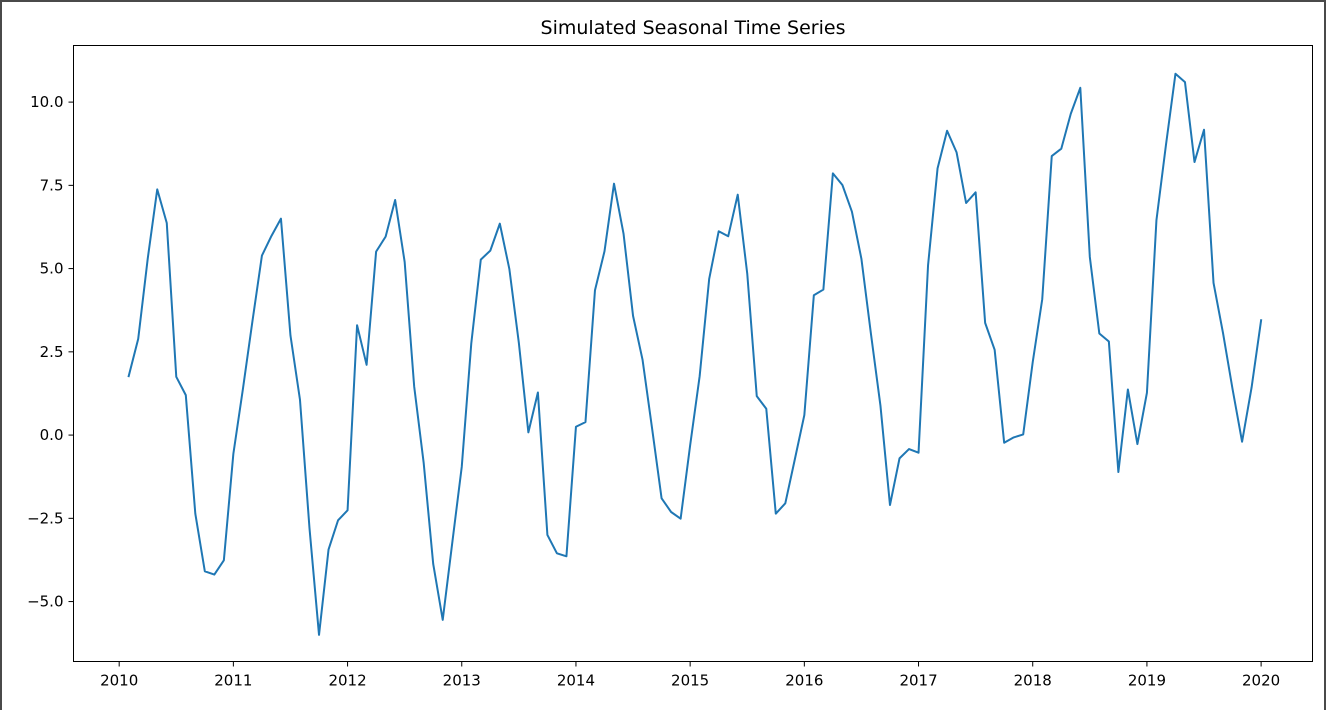 This screenshot has width=1326, height=710. What do you see at coordinates (46, 102) in the screenshot?
I see `y-tick-label: 10.0` at bounding box center [46, 102].